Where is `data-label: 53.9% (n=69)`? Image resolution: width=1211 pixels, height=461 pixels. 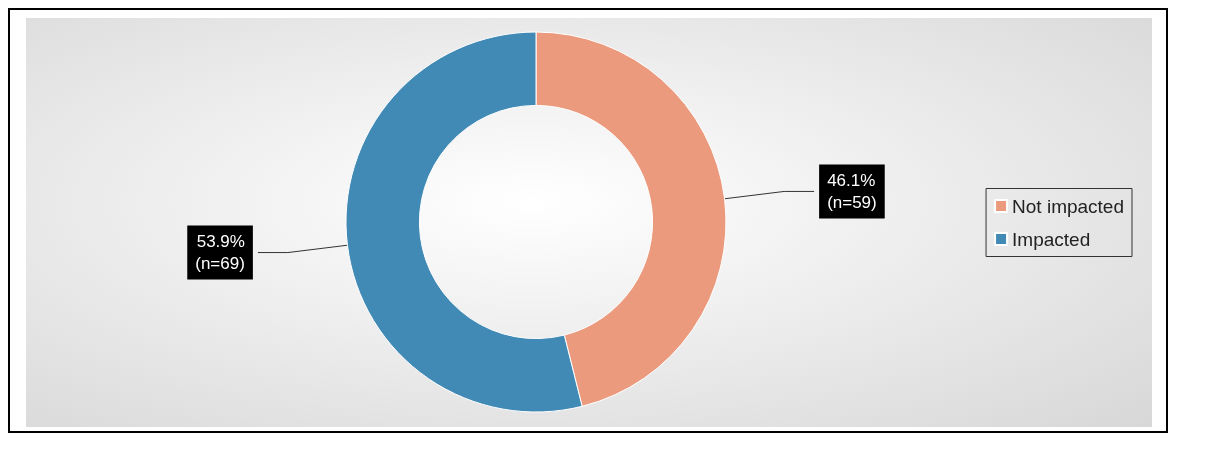 data-label: 53.9% (n=69) is located at coordinates (220, 253).